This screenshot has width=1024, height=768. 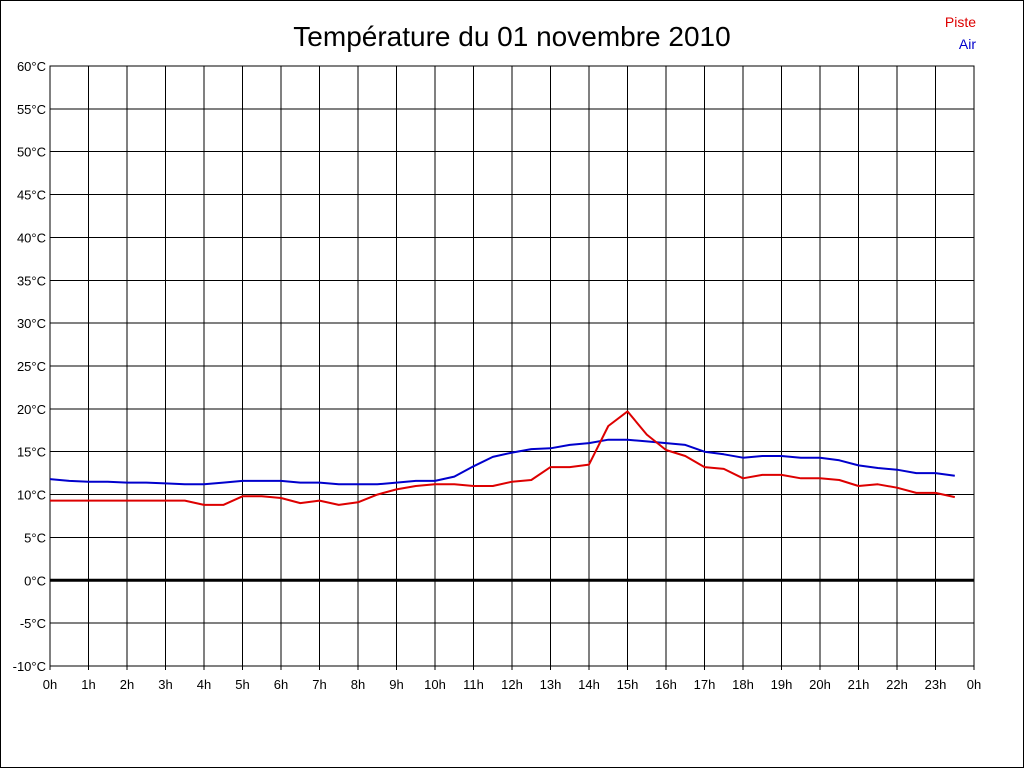 I want to click on y-tick-label: 15°C, so click(x=31, y=452).